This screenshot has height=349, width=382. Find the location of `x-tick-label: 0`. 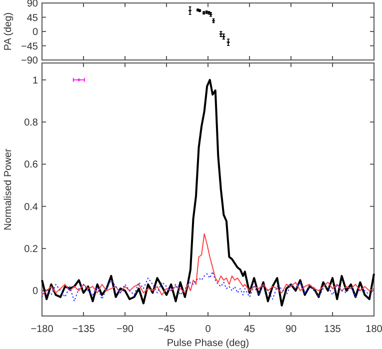

x-tick-label: 0 is located at coordinates (208, 329).